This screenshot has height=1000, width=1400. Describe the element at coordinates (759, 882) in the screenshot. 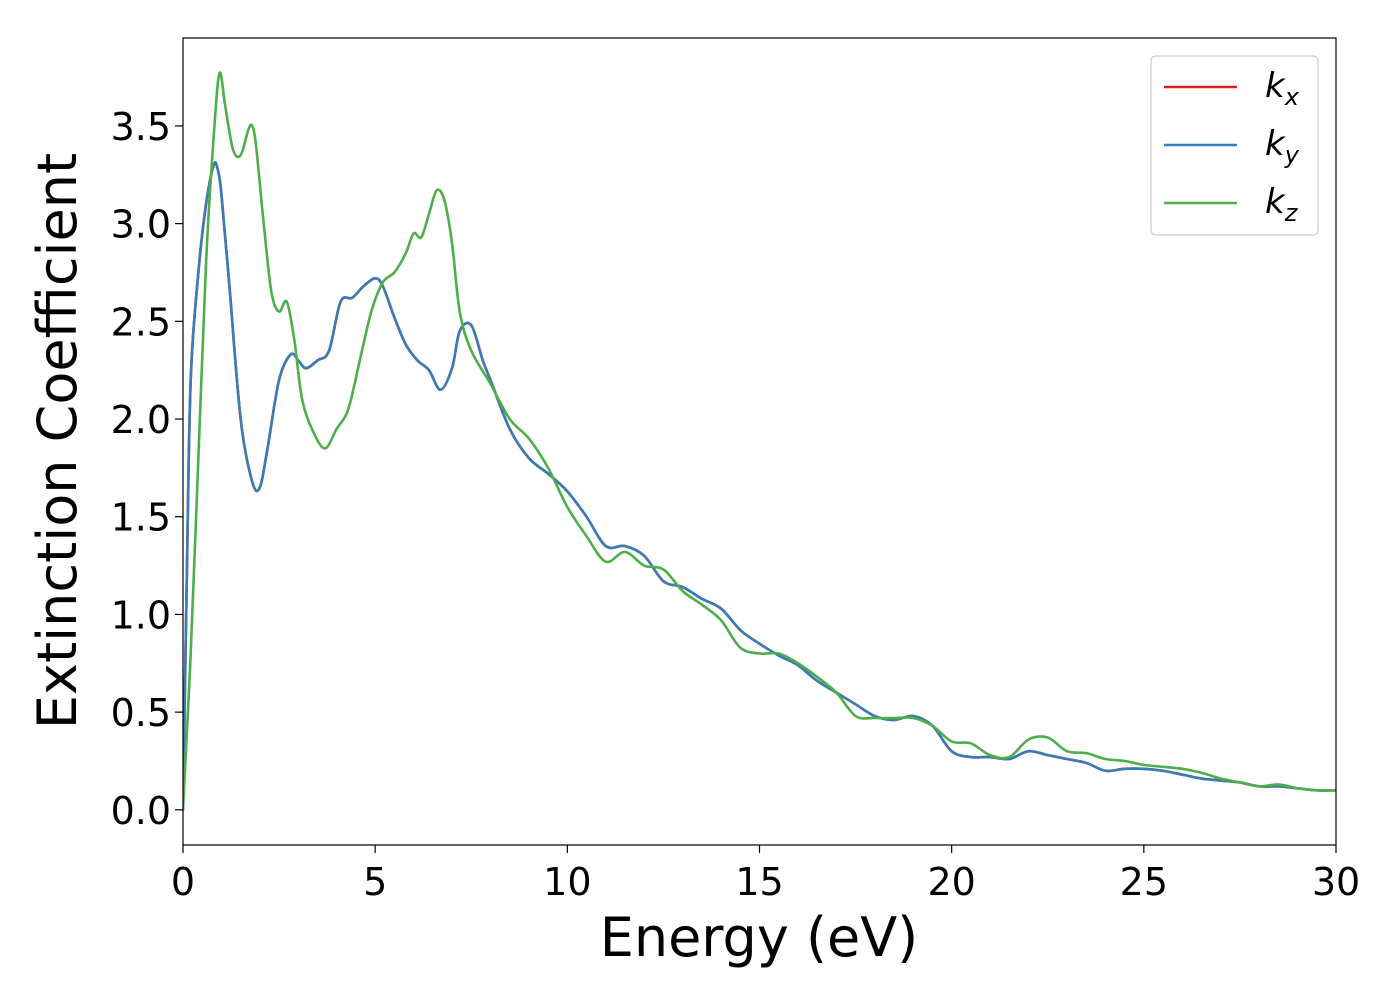

I see `x-tick-label: 15` at that location.